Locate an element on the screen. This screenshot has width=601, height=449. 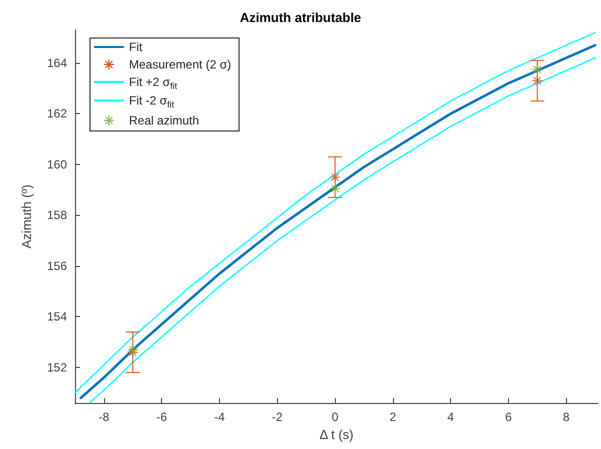
legend-label: Fit is located at coordinates (136, 47).